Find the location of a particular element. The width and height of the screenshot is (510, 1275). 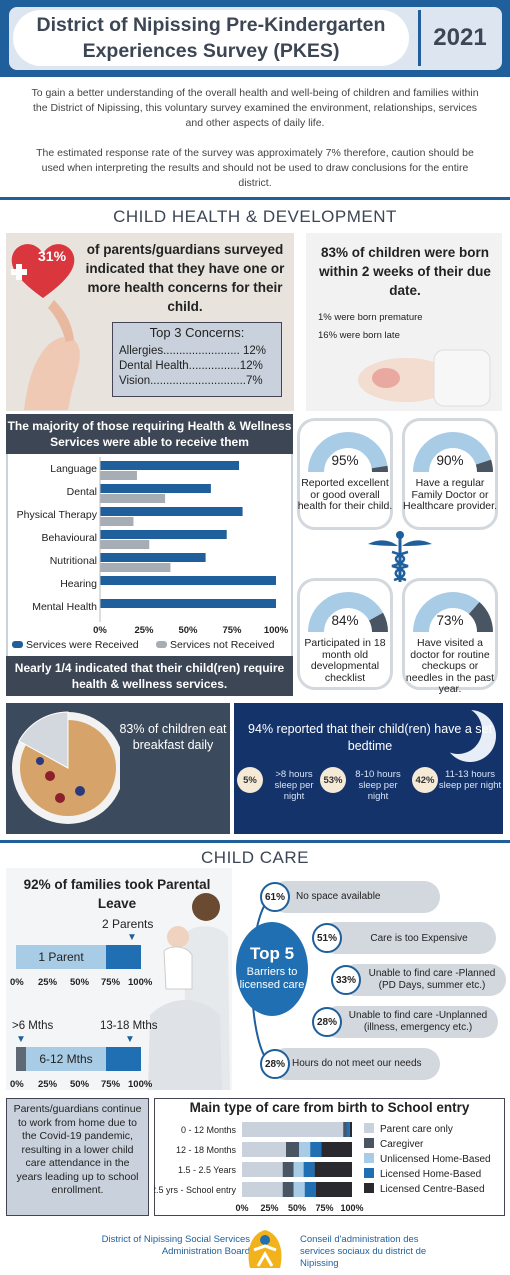

care-category-label: 1.5 - 2.5 Years is located at coordinates (207, 1170).